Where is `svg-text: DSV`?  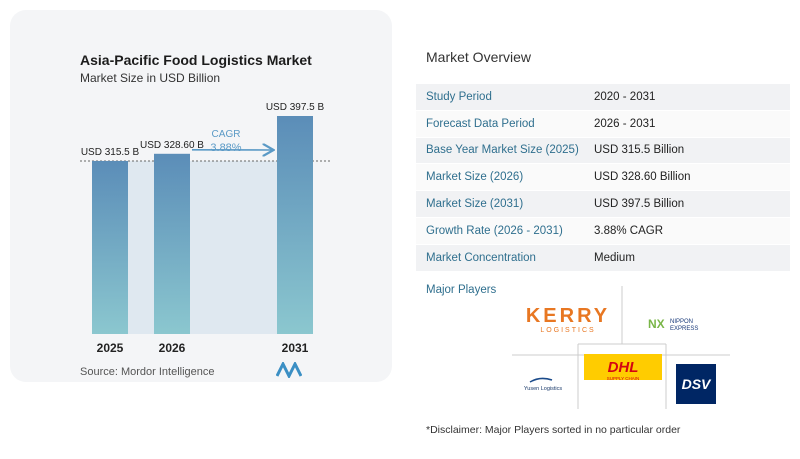
svg-text: DSV is located at coordinates (697, 384).